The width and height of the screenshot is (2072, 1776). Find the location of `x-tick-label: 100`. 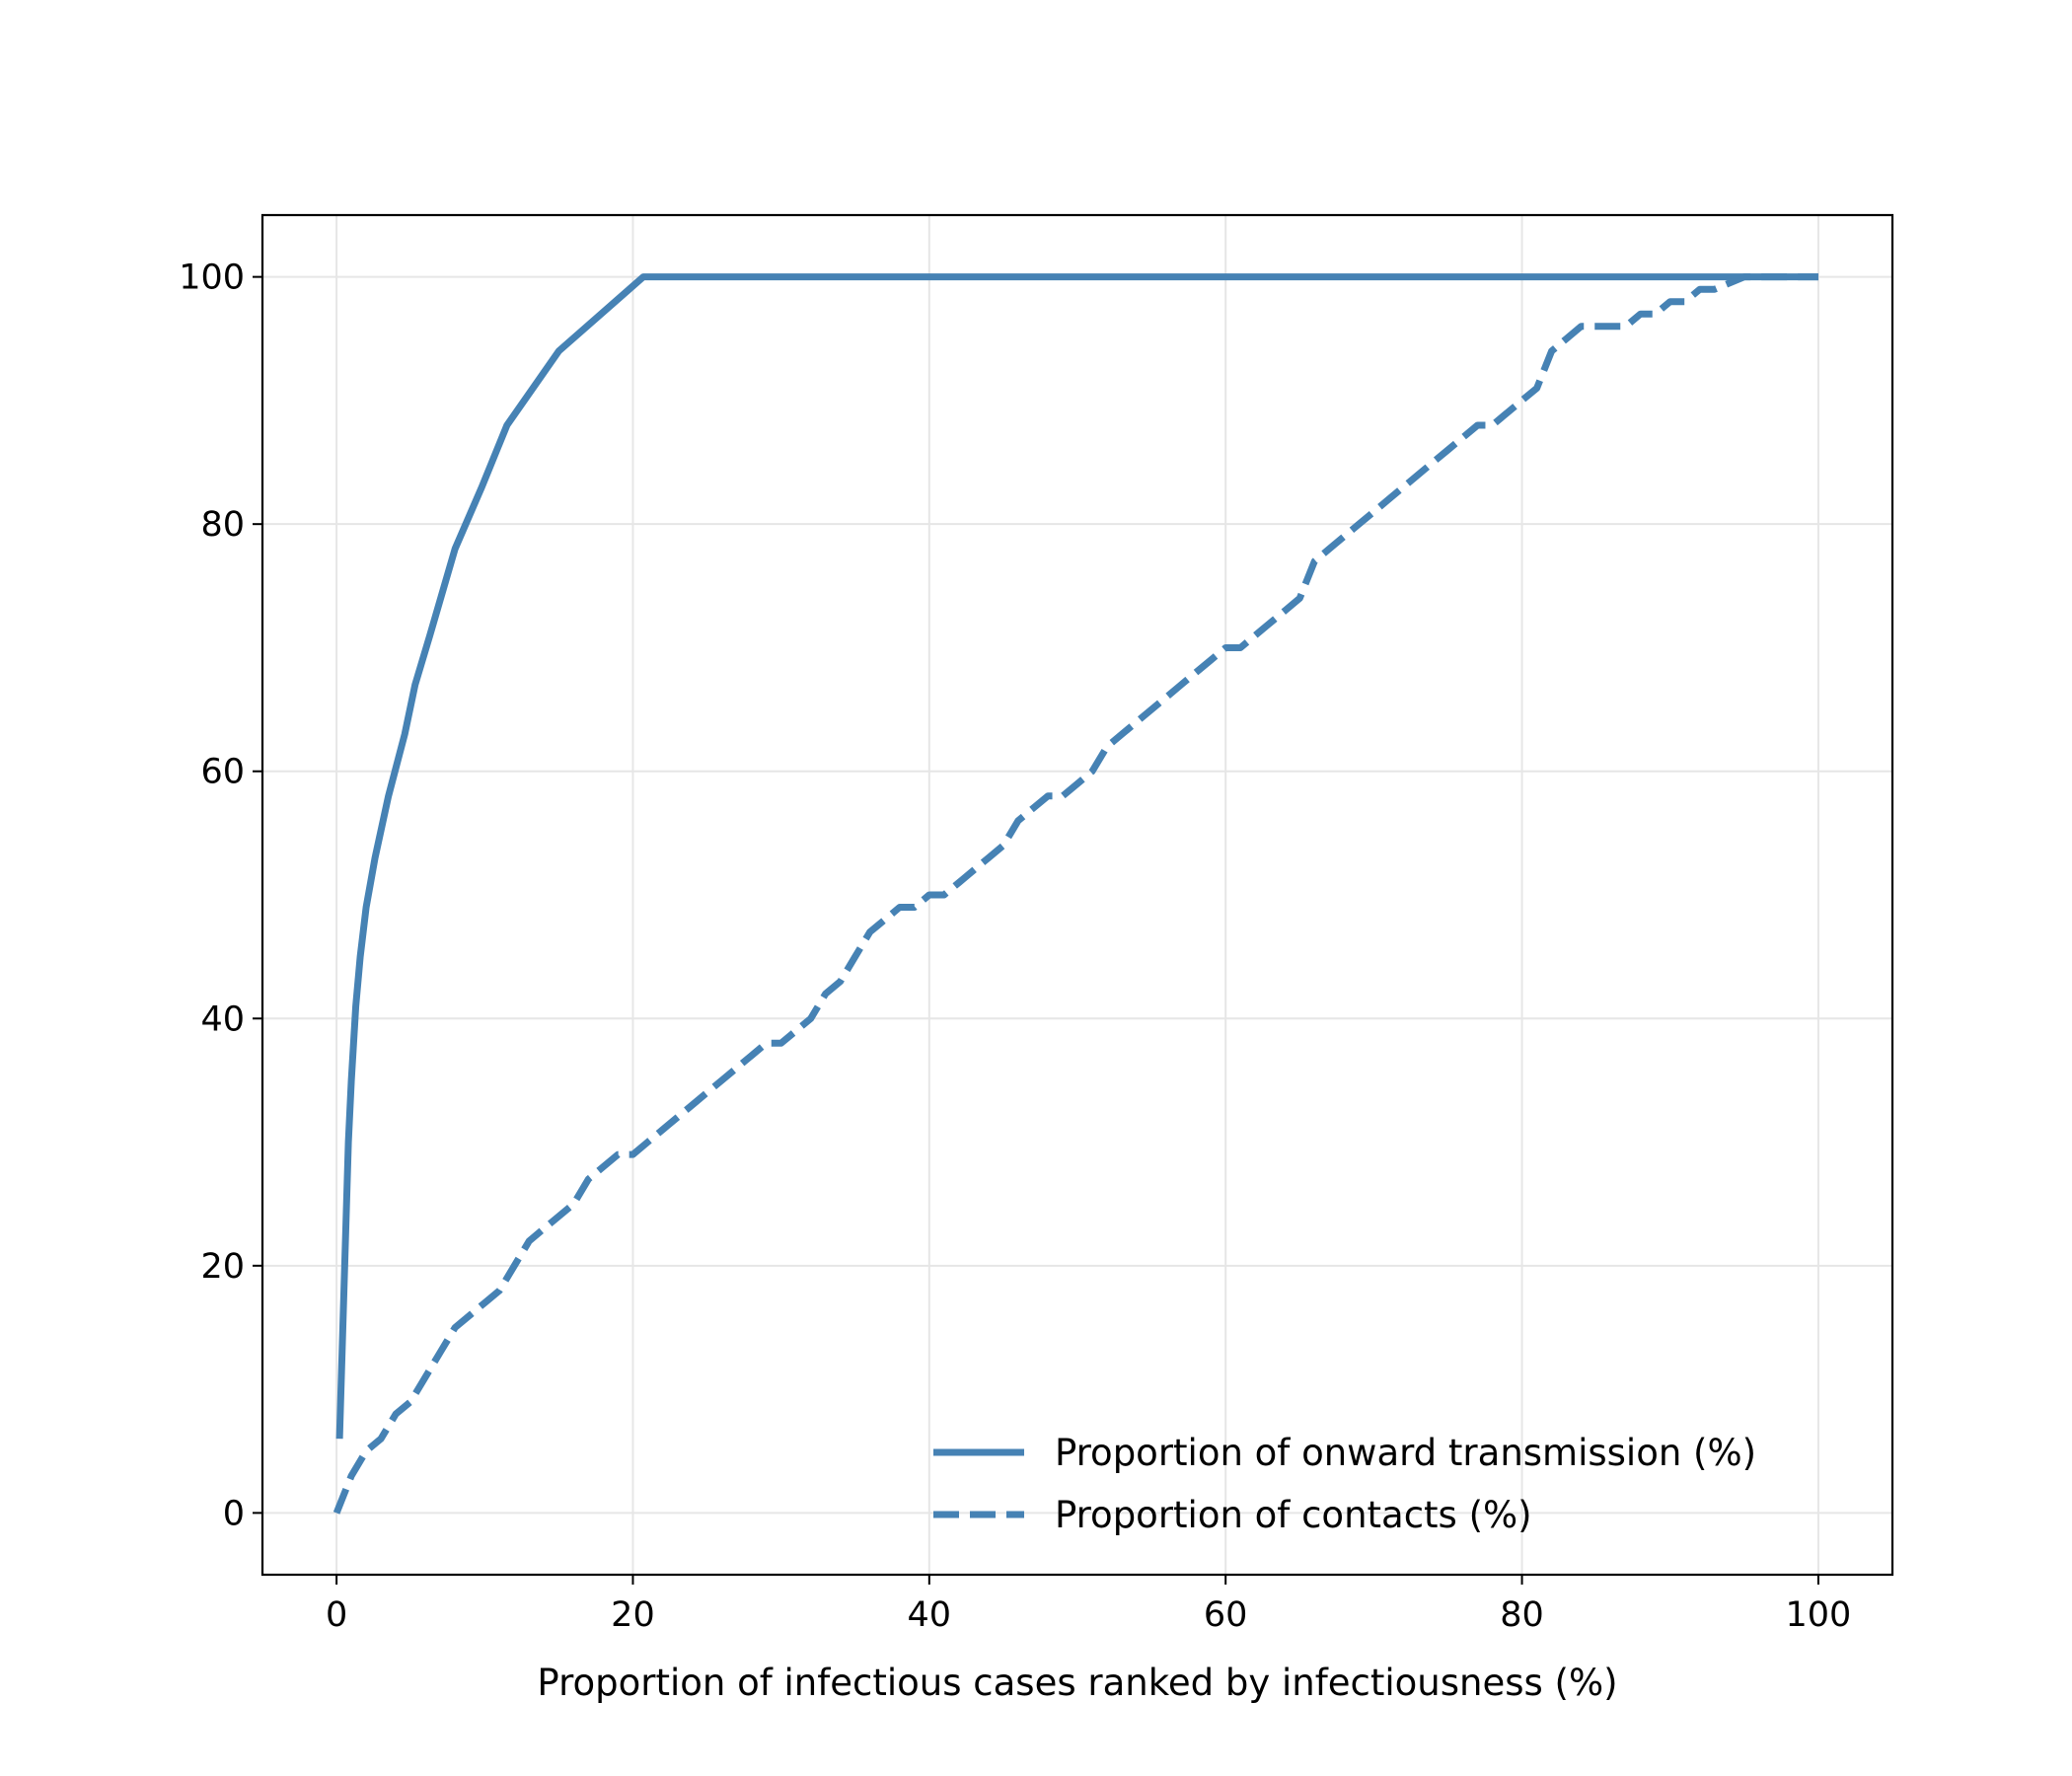

x-tick-label: 100 is located at coordinates (1819, 1615).